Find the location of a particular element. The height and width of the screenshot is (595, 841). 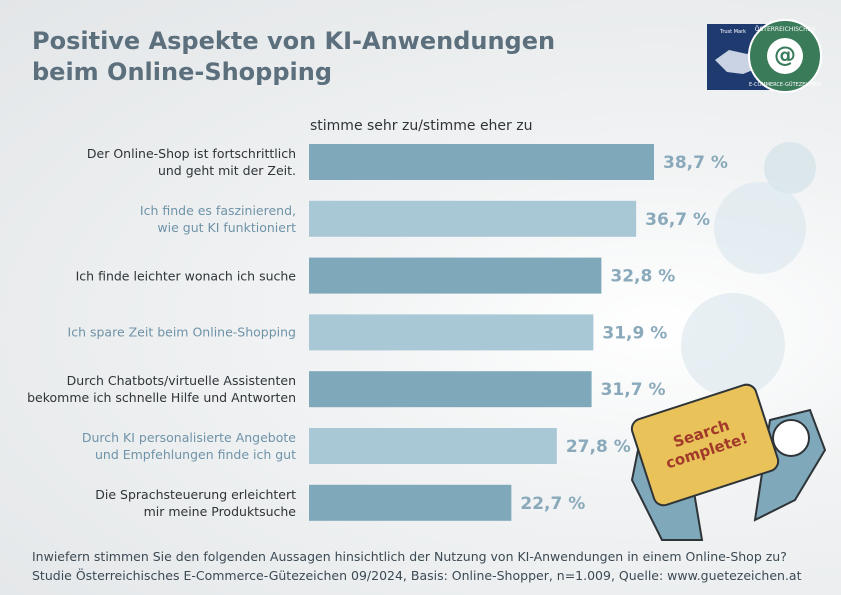

logo-bottom: E-COMMERCE-GÜTEZEICHEN is located at coordinates (785, 84).